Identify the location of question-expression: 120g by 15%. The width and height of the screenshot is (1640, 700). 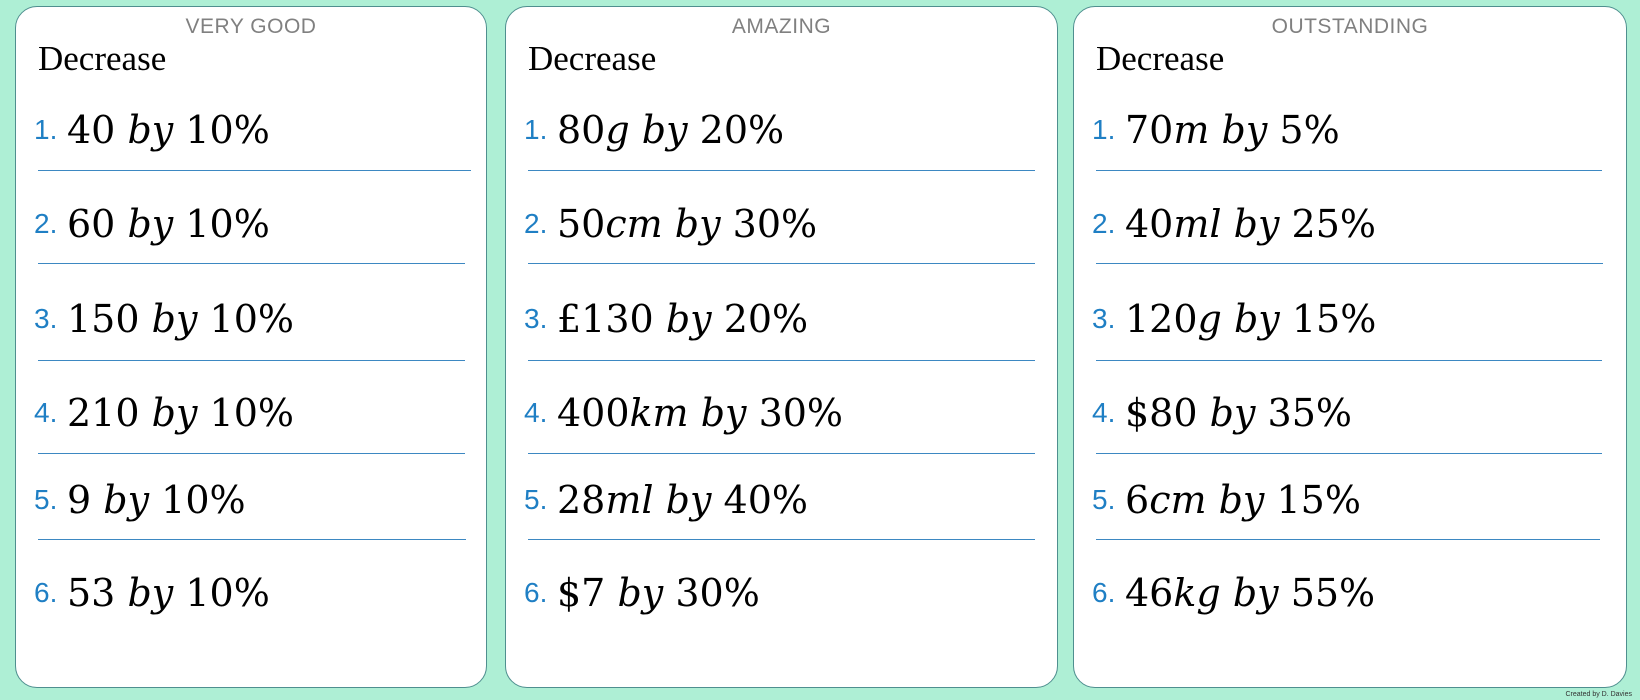
(1250, 319).